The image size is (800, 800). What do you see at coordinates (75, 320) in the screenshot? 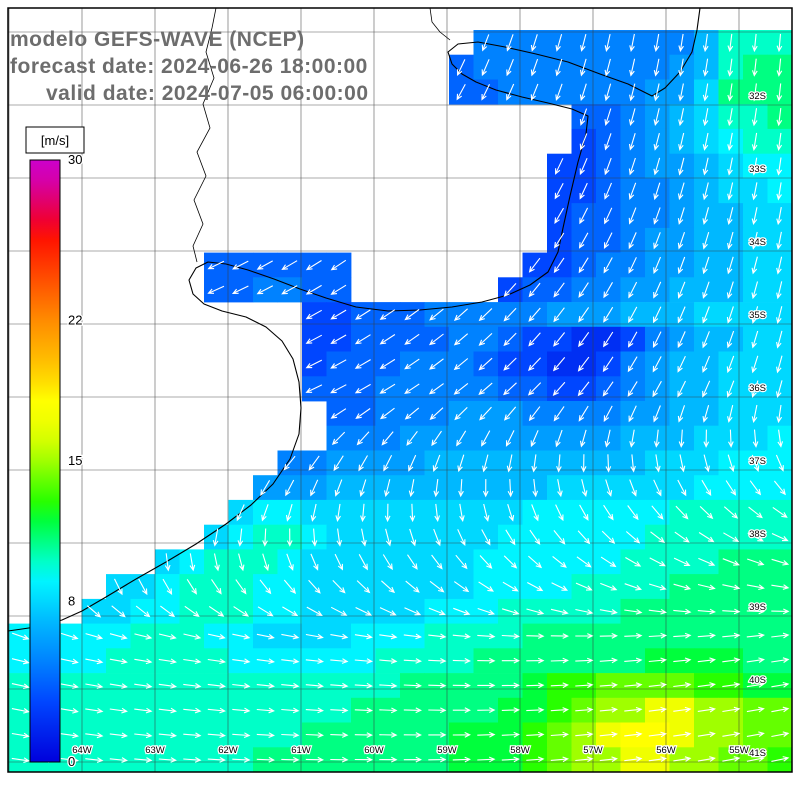
I see `colorbar-tick-label: 22` at bounding box center [75, 320].